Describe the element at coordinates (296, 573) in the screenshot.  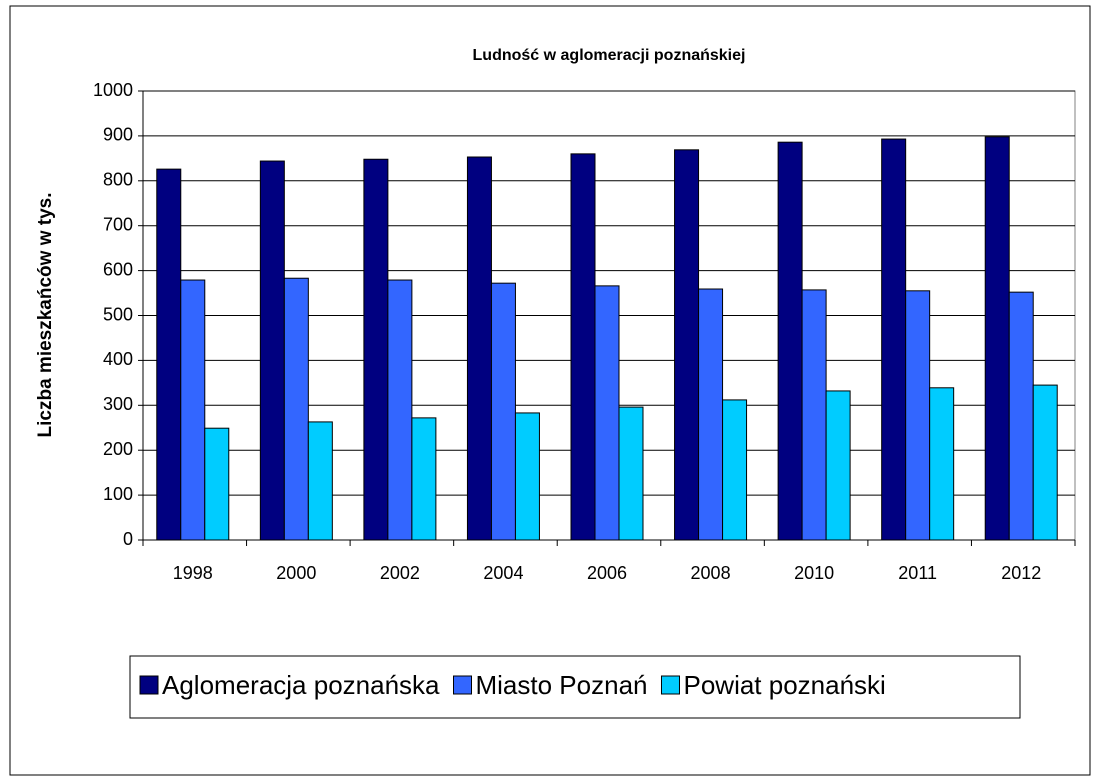
I see `x-tick-label: 2000` at that location.